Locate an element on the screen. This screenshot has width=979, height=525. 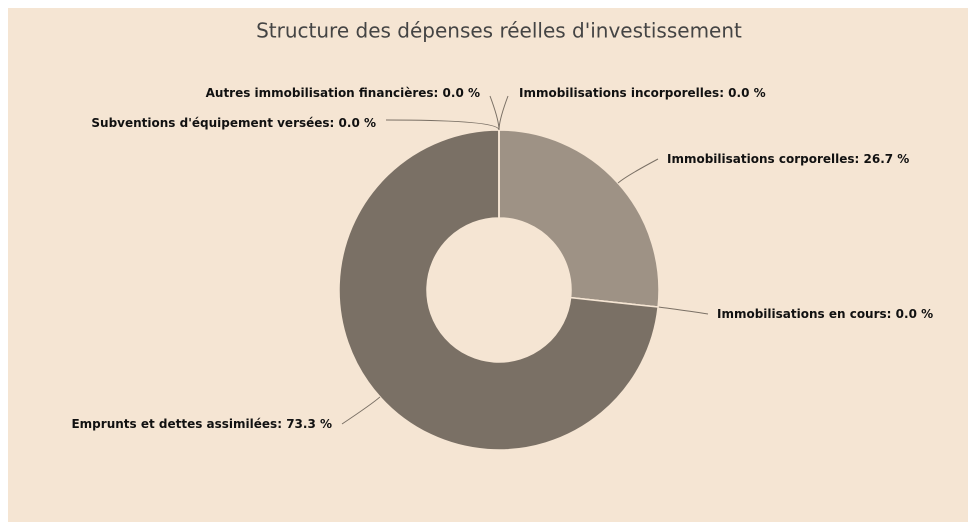
data-label: Autres immobilisation financières: 0.0 % is located at coordinates (343, 93).